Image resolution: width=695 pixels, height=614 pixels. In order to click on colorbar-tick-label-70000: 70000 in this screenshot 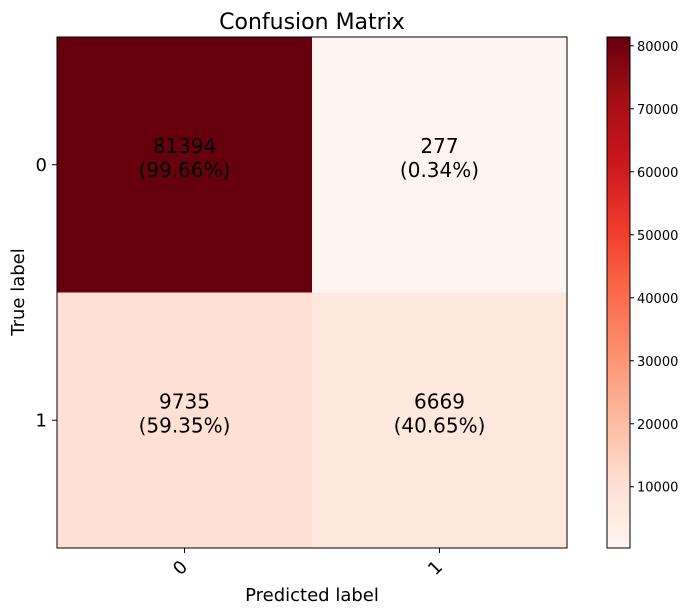, I will do `click(657, 110)`.